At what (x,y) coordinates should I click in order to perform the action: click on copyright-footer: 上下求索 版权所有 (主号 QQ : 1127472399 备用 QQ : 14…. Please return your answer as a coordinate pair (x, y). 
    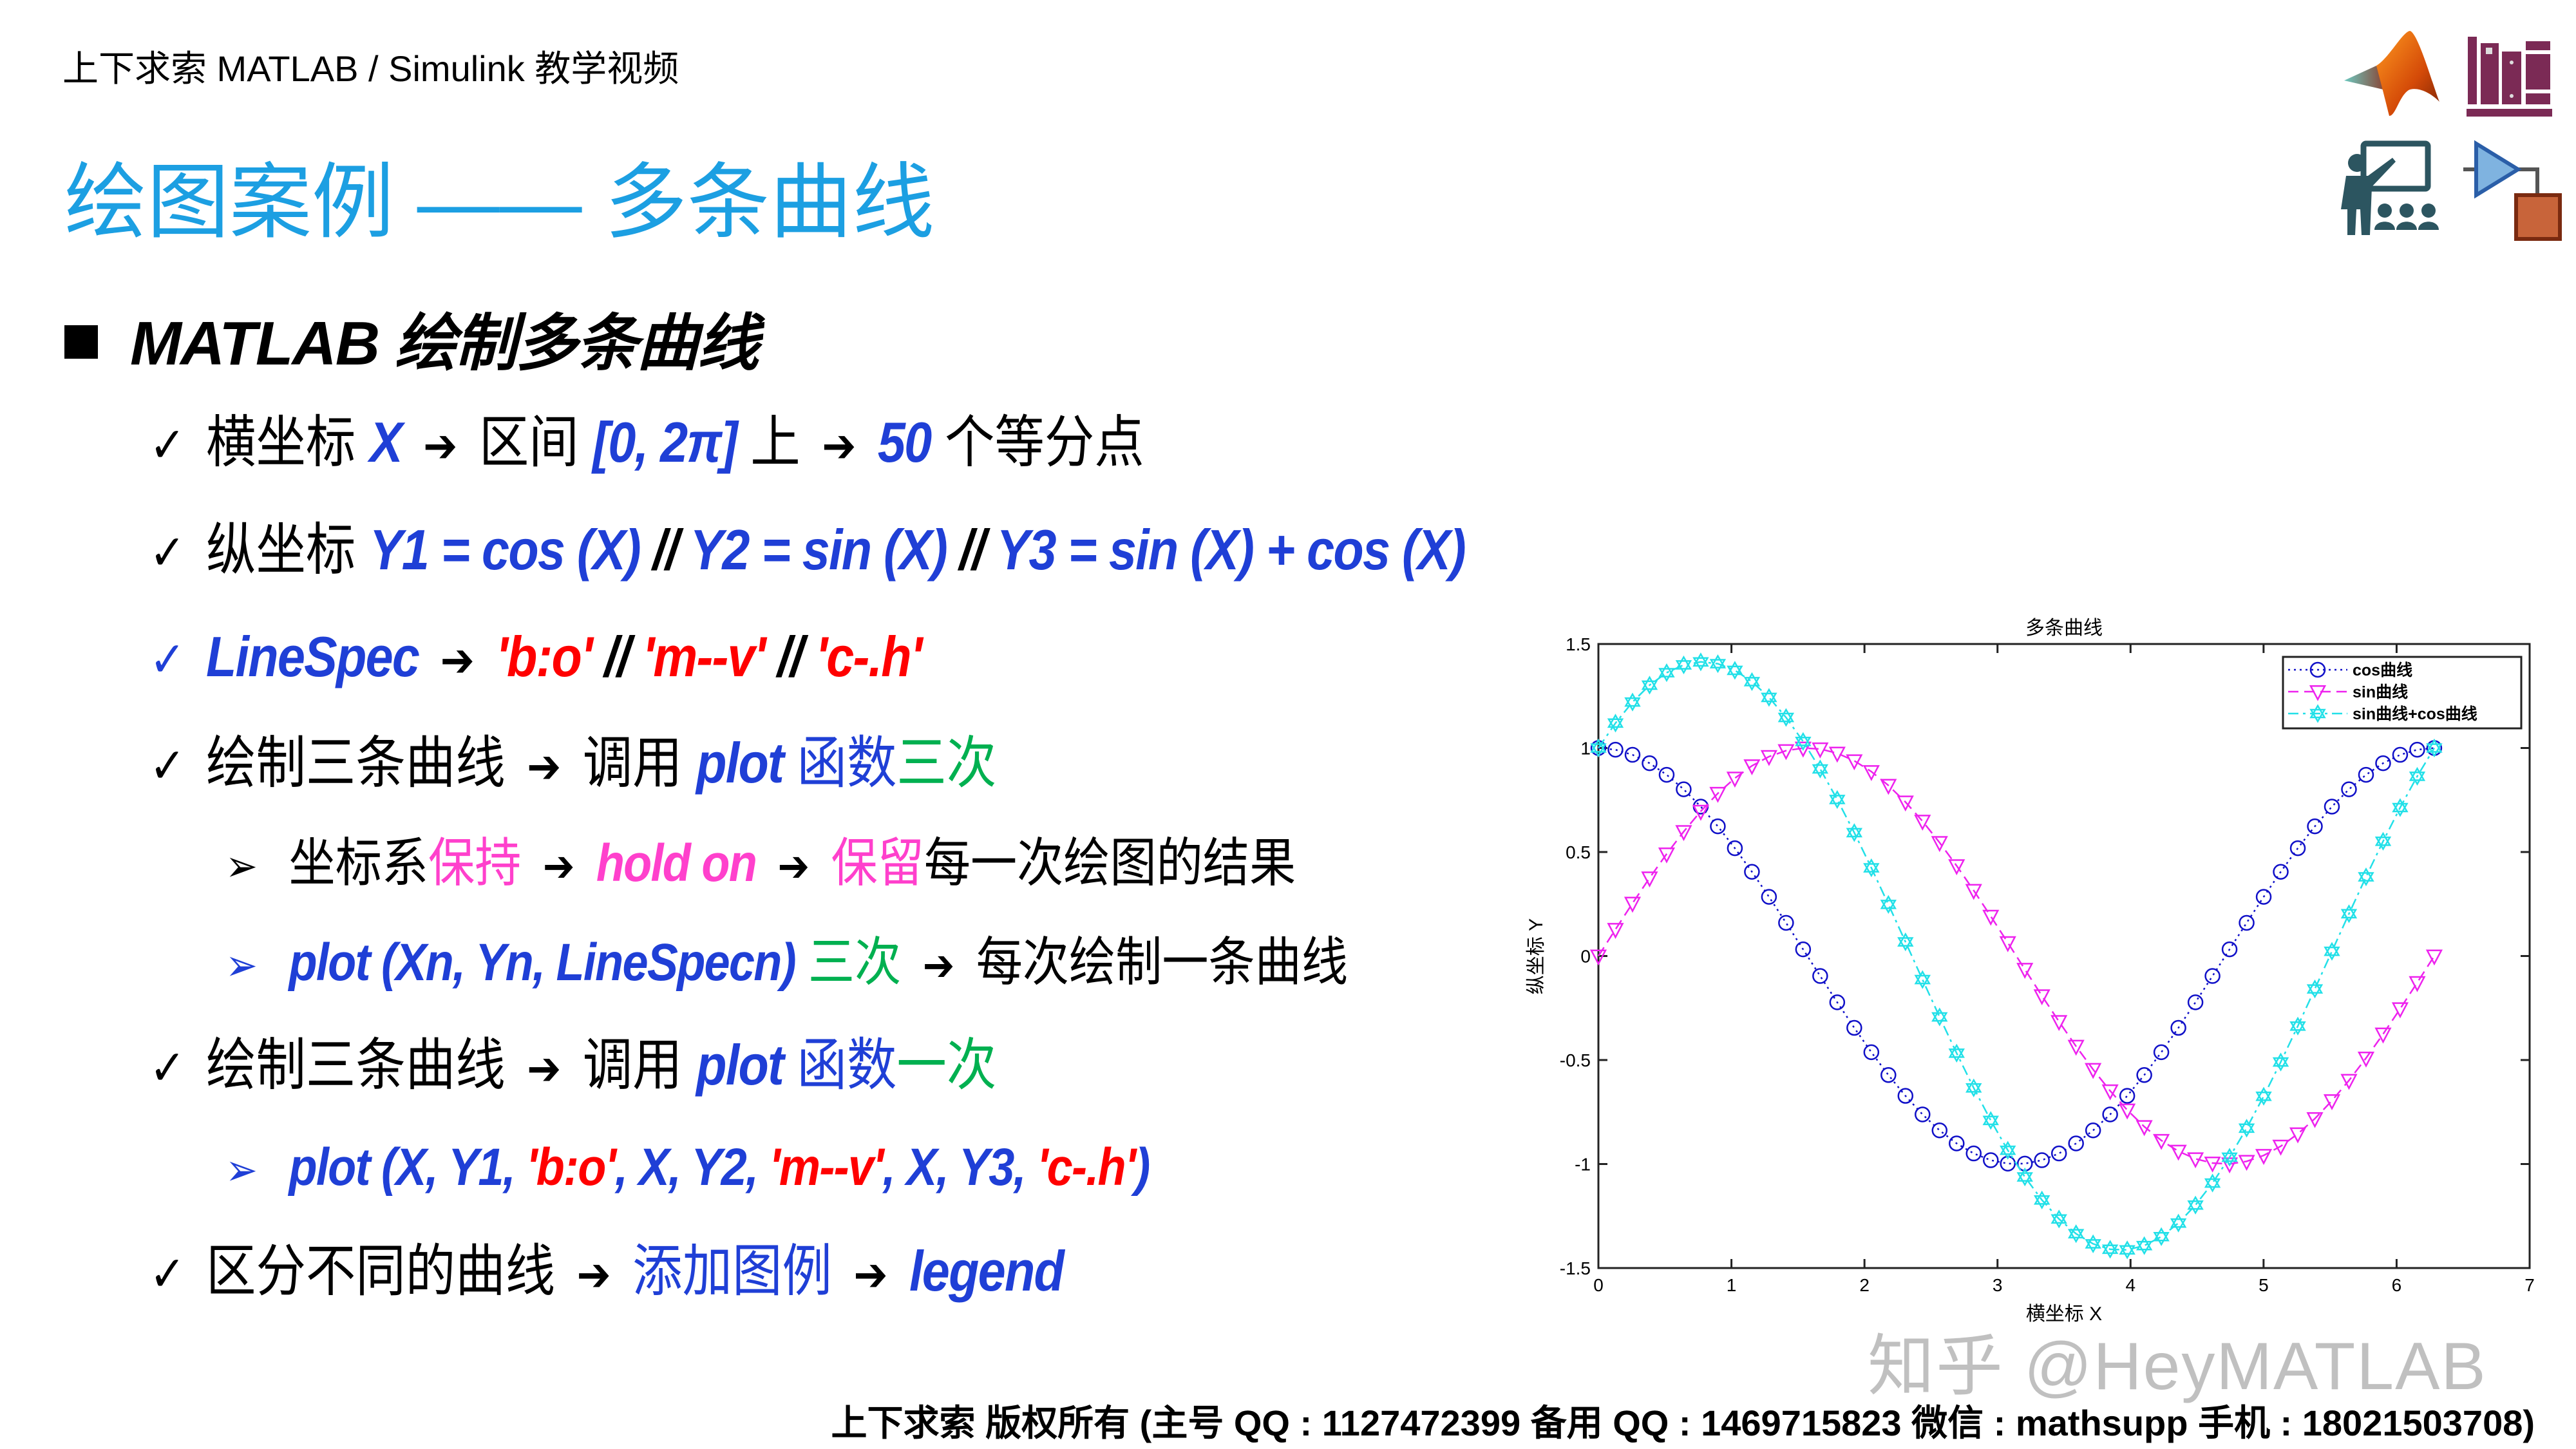
    Looking at the image, I should click on (1683, 1423).